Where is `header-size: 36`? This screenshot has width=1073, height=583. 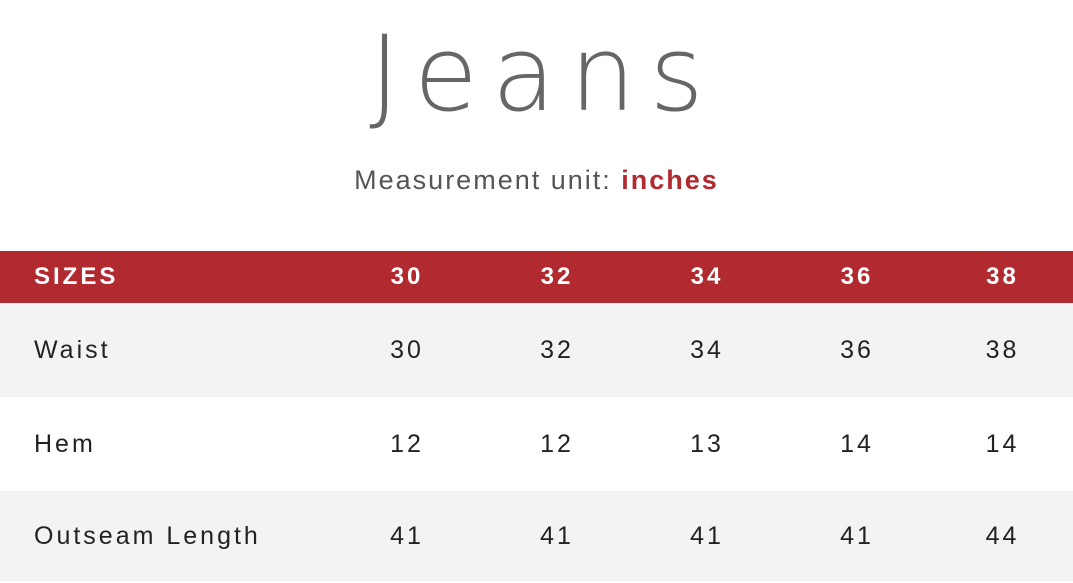 header-size: 36 is located at coordinates (857, 276).